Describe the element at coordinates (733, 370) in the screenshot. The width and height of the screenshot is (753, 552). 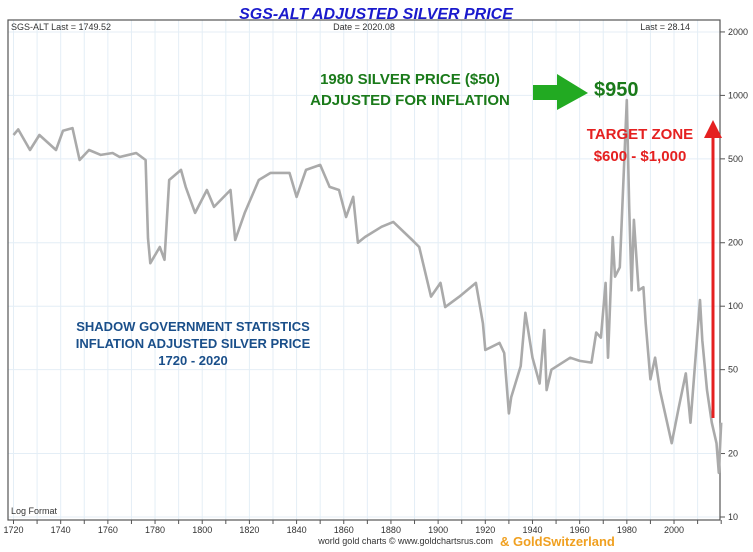
I see `y-tick-label: 50` at that location.